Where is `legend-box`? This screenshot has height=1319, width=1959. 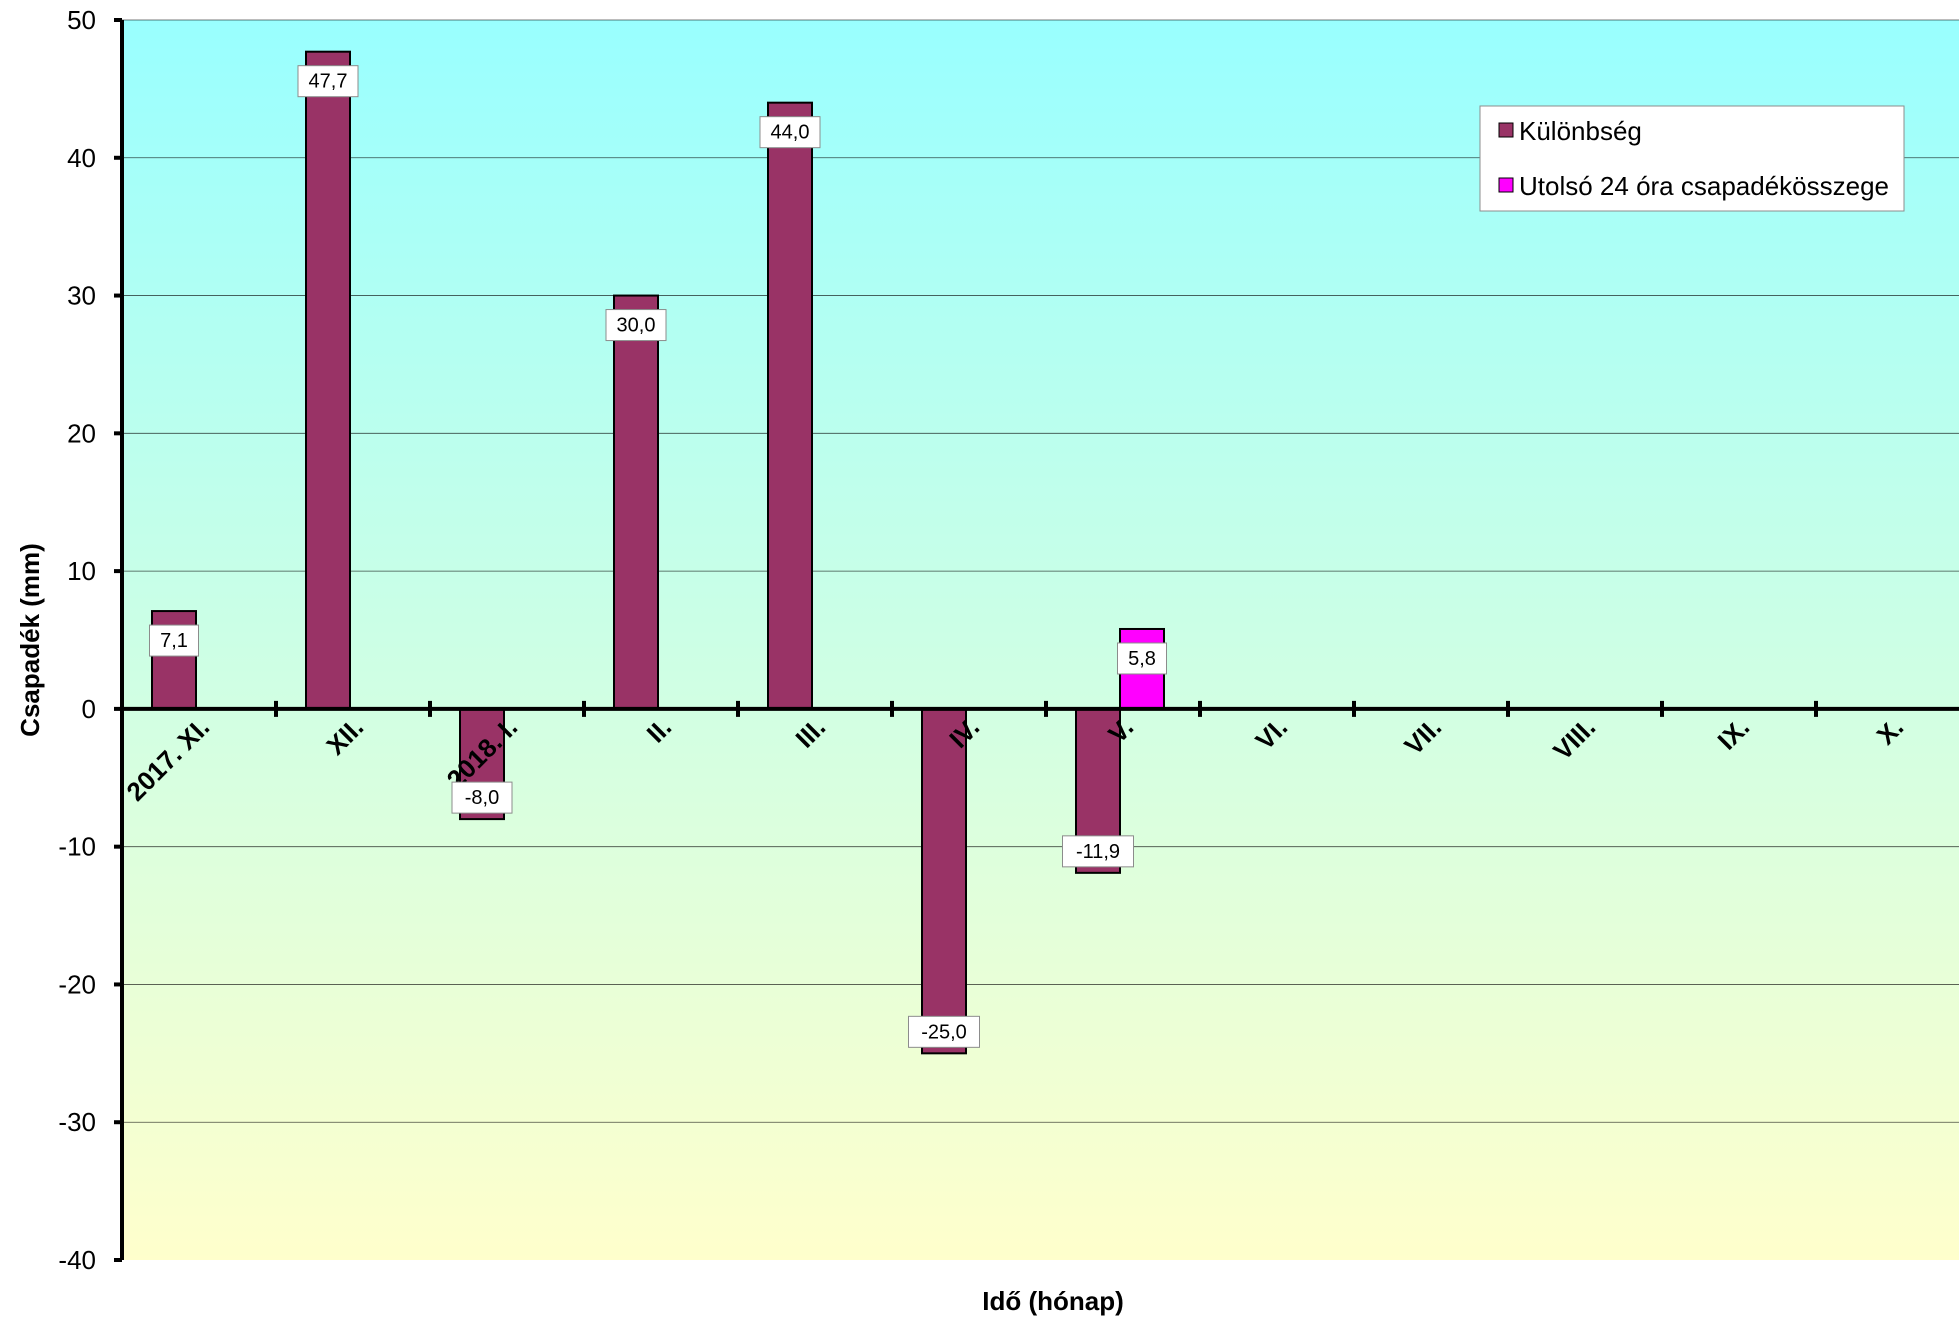 legend-box is located at coordinates (1692, 158).